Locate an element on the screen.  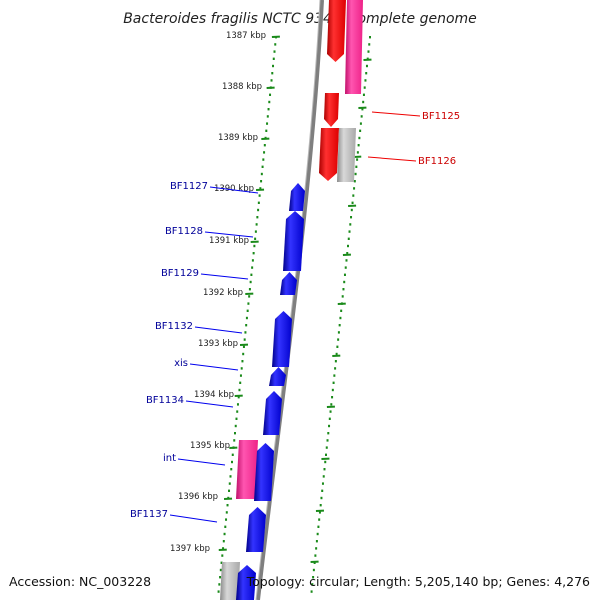
scale-label: 1389 kbp is located at coordinates (238, 138).